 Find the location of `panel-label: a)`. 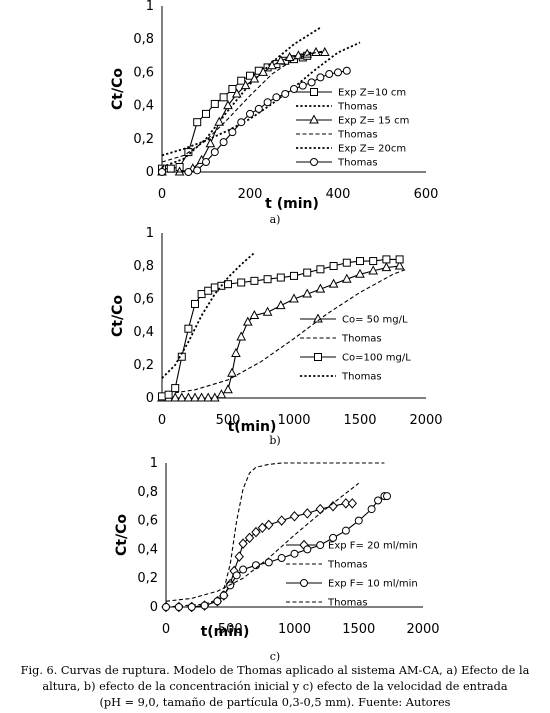

panel-label: a) is located at coordinates (275, 219).